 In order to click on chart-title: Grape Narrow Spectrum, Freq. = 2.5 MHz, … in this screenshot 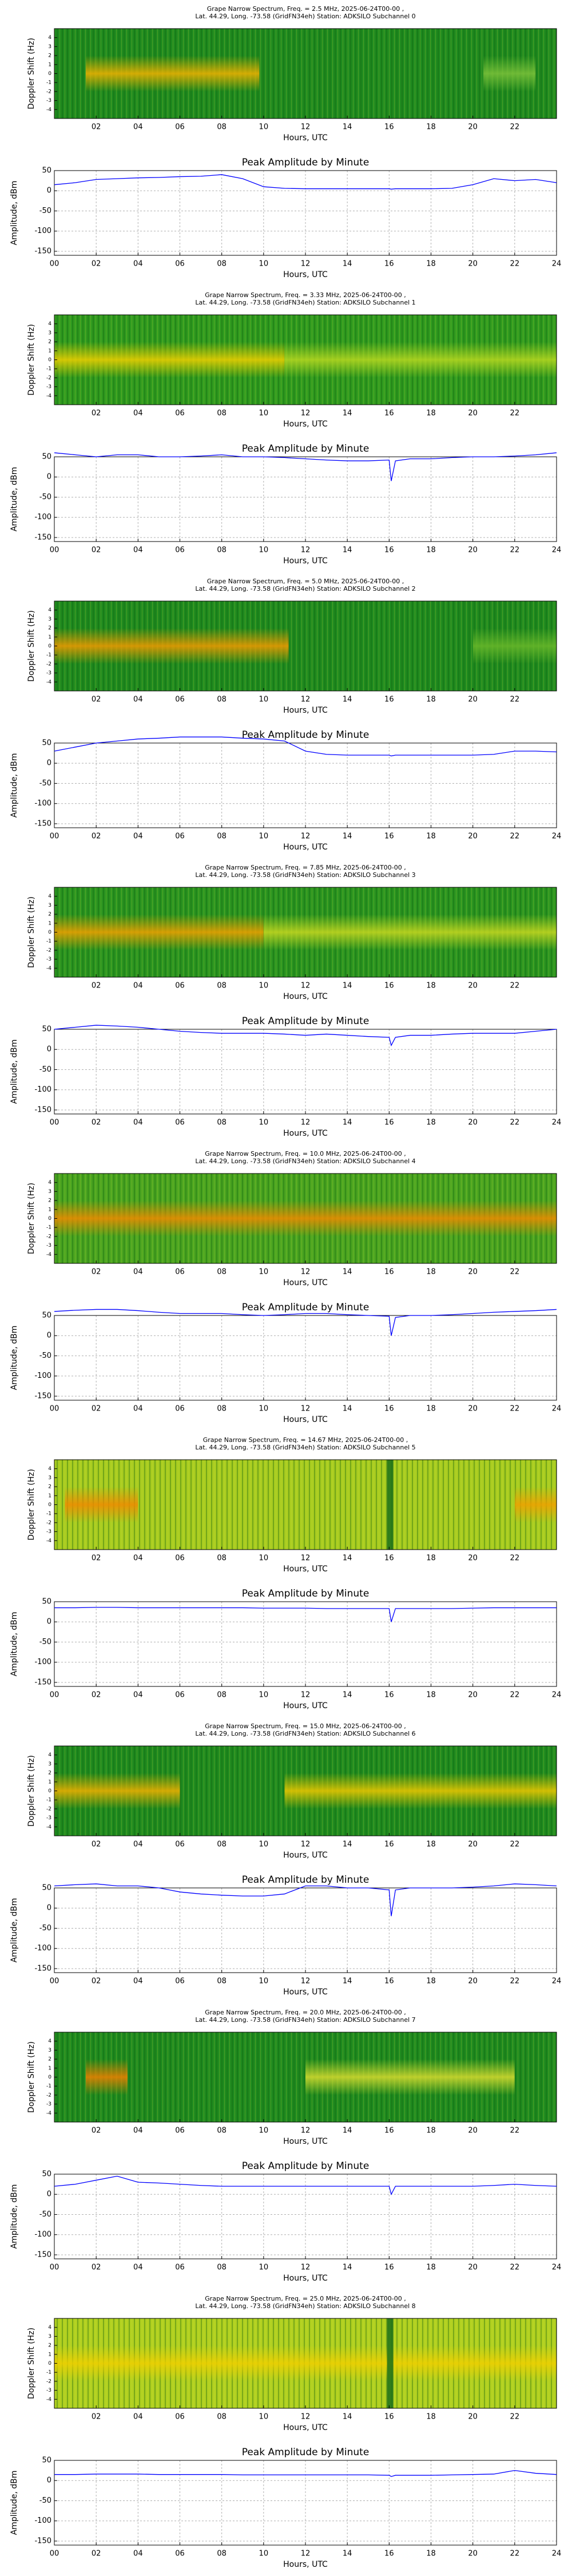, I will do `click(305, 9)`.